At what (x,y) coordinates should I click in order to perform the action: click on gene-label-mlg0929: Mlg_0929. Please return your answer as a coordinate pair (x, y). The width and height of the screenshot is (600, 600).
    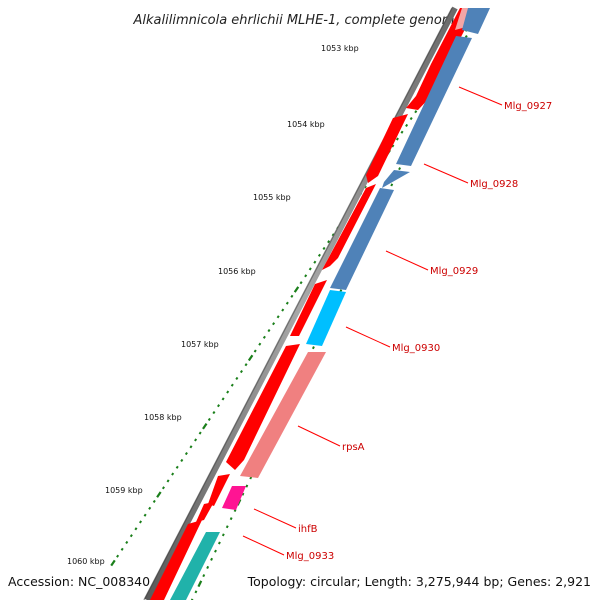
    Looking at the image, I should click on (454, 271).